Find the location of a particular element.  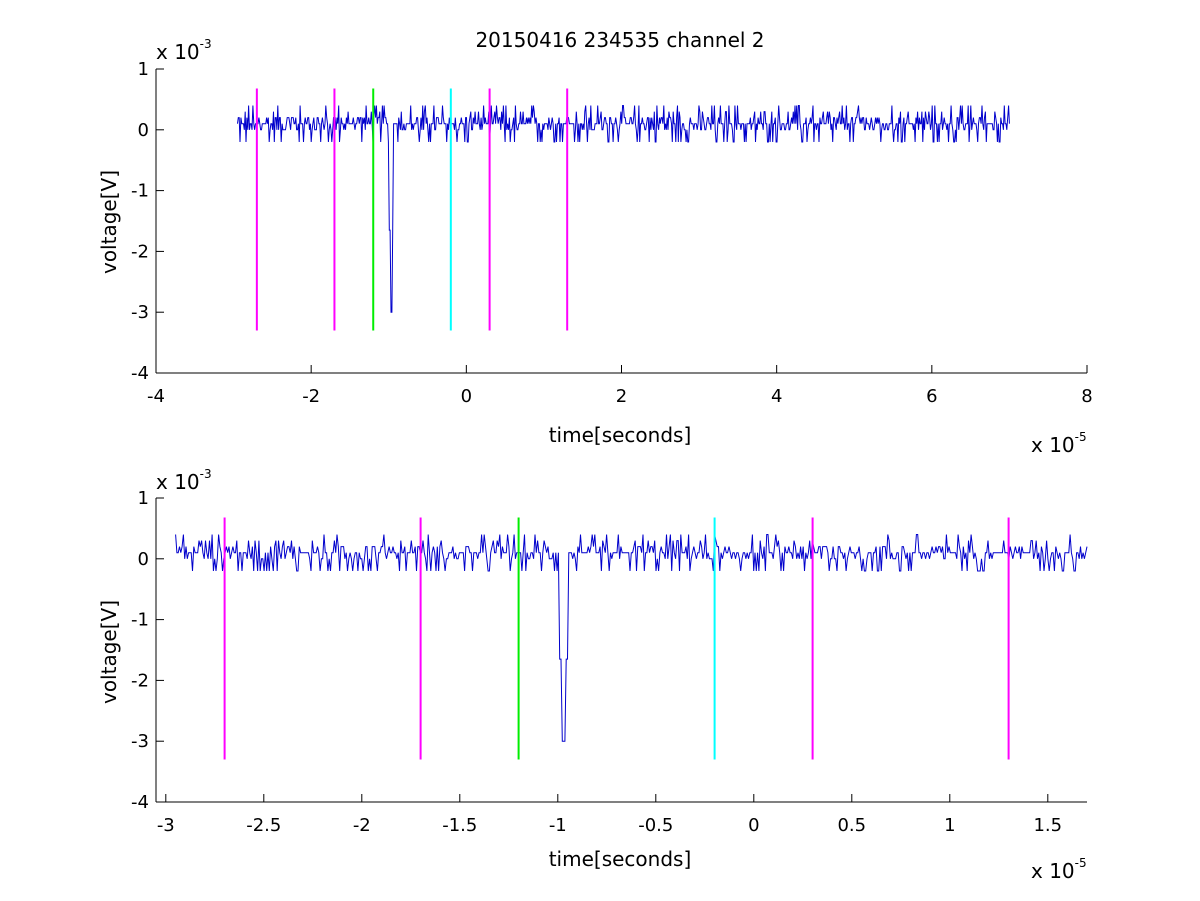

figure-title: 20150416 234535 channel 2 is located at coordinates (619, 40).